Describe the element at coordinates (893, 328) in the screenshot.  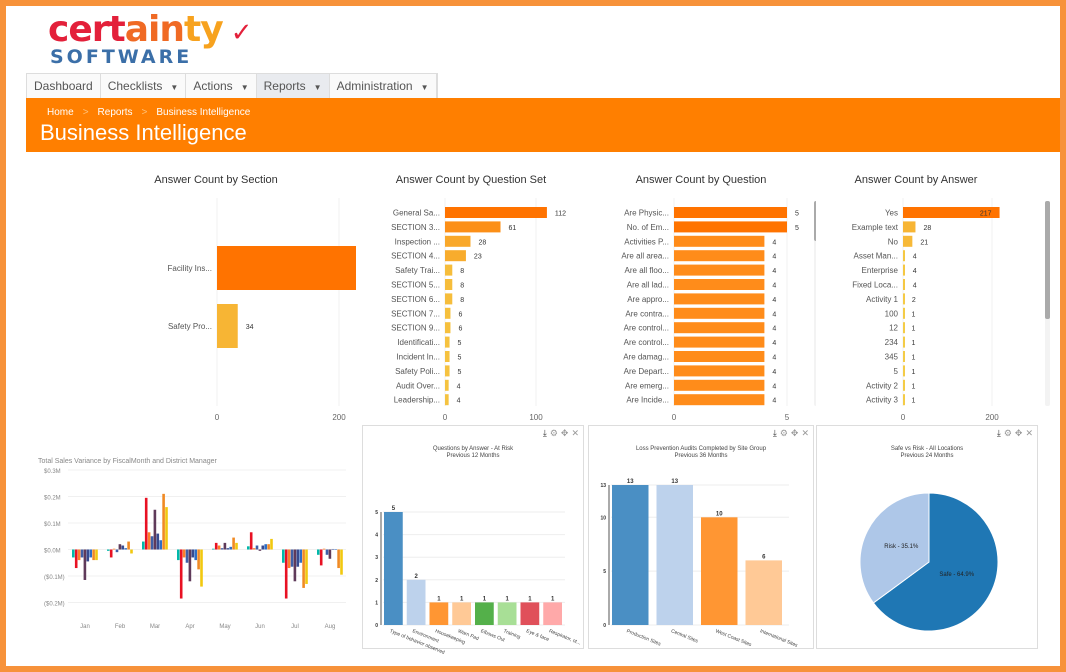
I see `category-label: 12` at that location.